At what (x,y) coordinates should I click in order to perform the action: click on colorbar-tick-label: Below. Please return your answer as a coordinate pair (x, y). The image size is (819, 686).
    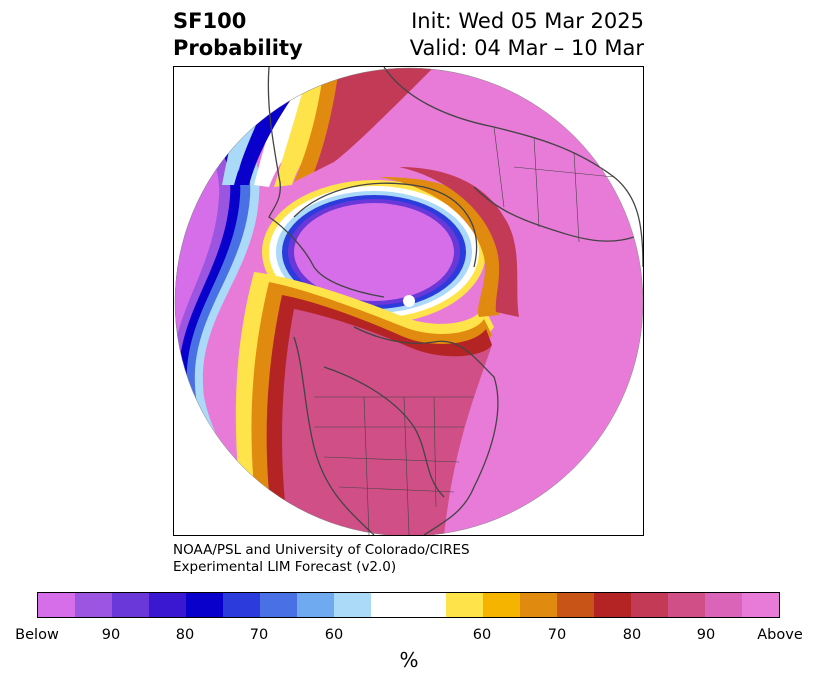
    Looking at the image, I should click on (37, 635).